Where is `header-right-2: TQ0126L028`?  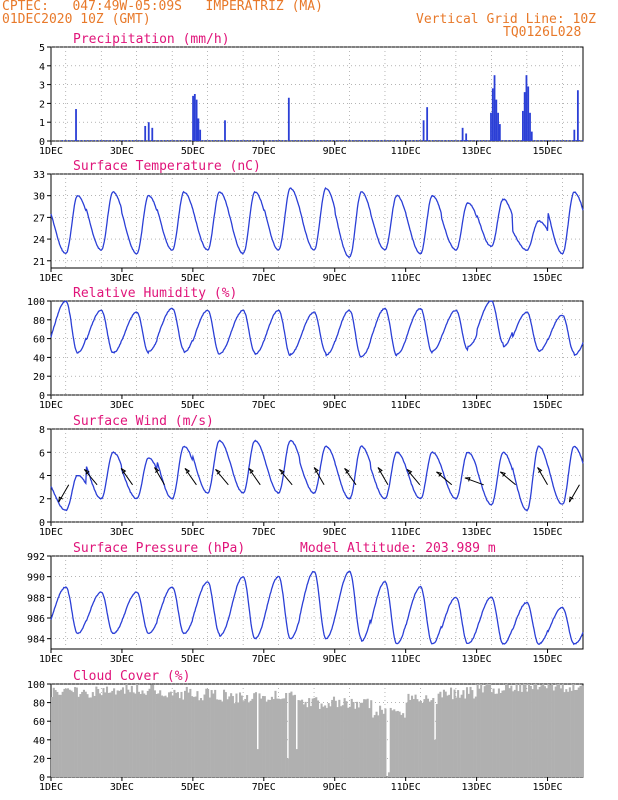
header-right-2: TQ0126L028 is located at coordinates (542, 32).